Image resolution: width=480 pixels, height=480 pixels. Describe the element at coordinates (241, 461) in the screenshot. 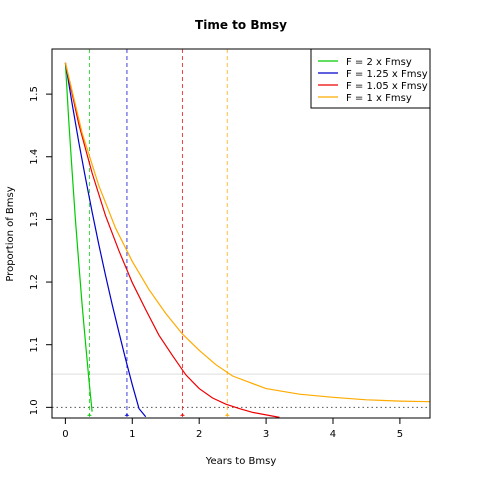

I see `x-axis-label: Years to Bmsy` at that location.